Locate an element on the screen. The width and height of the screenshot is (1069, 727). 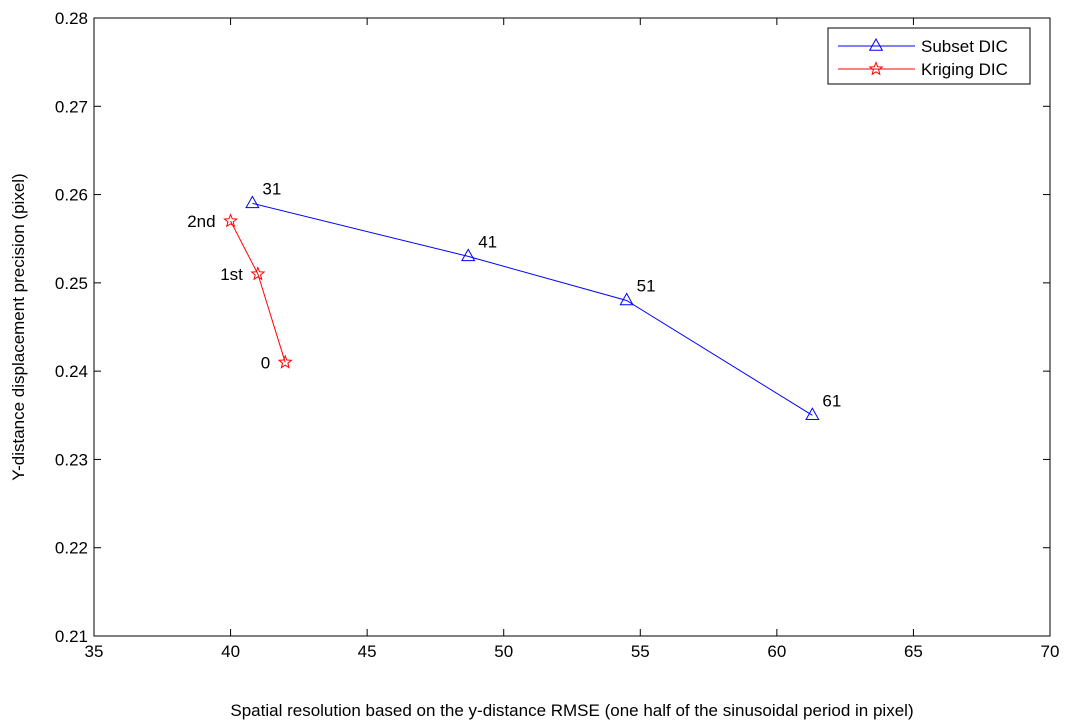
y-tick-label: 0.24 is located at coordinates (71, 371).